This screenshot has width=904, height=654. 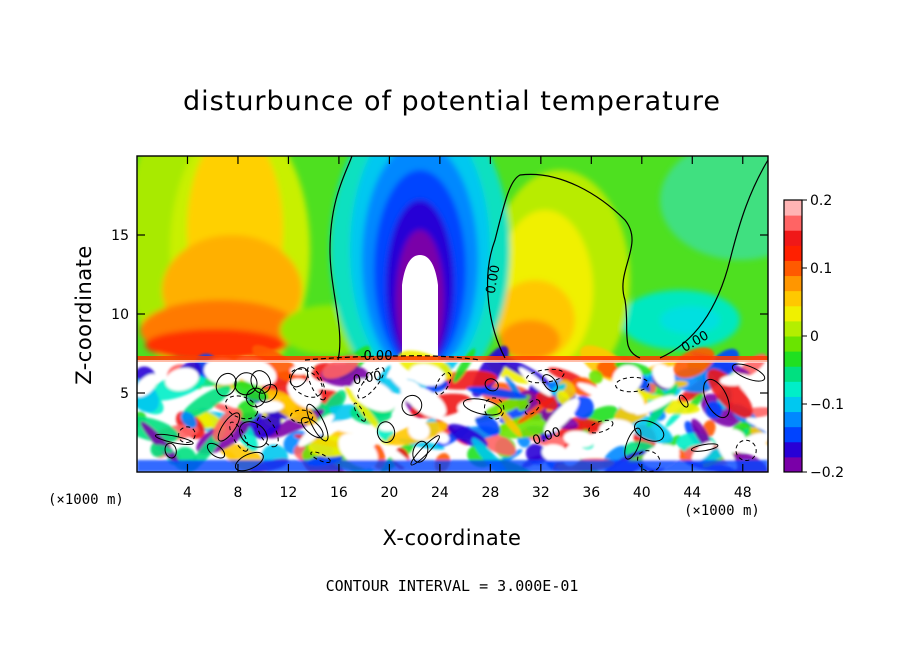 What do you see at coordinates (289, 493) in the screenshot?
I see `x-tick-label: 12` at bounding box center [289, 493].